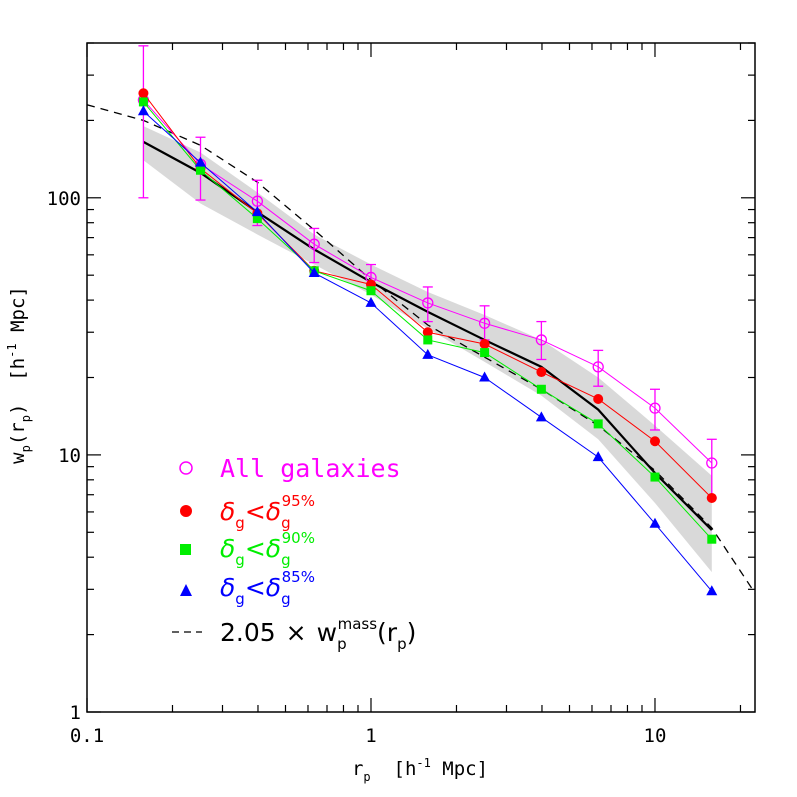  Describe the element at coordinates (370, 736) in the screenshot. I see `x-tick-label: 1` at that location.